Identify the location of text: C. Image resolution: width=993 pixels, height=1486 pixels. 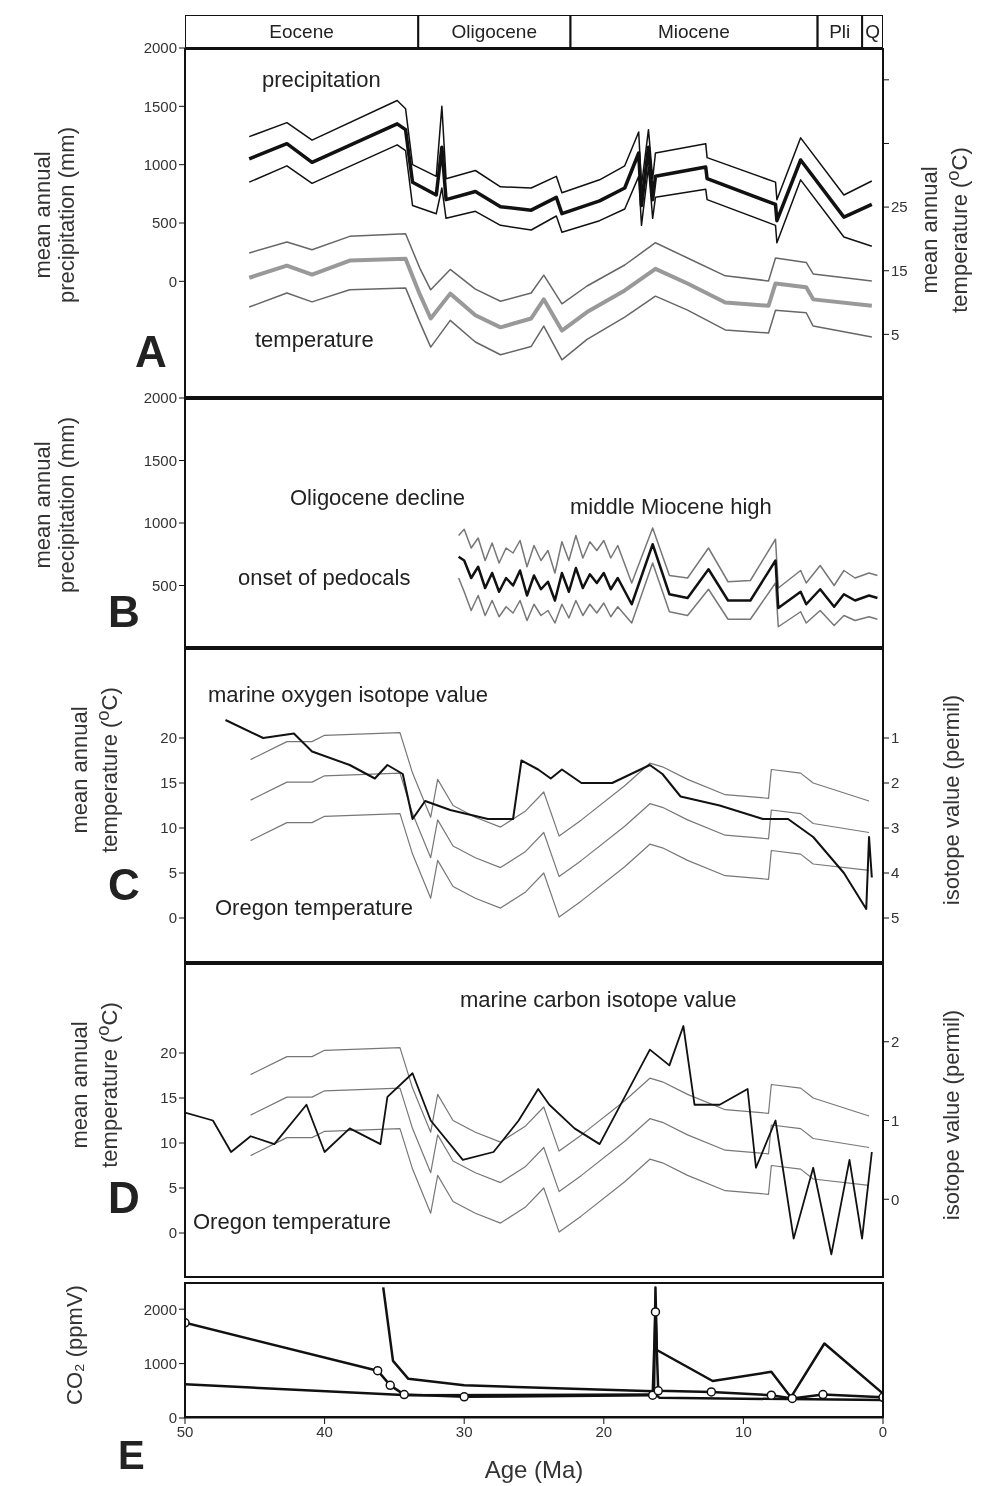
(124, 884).